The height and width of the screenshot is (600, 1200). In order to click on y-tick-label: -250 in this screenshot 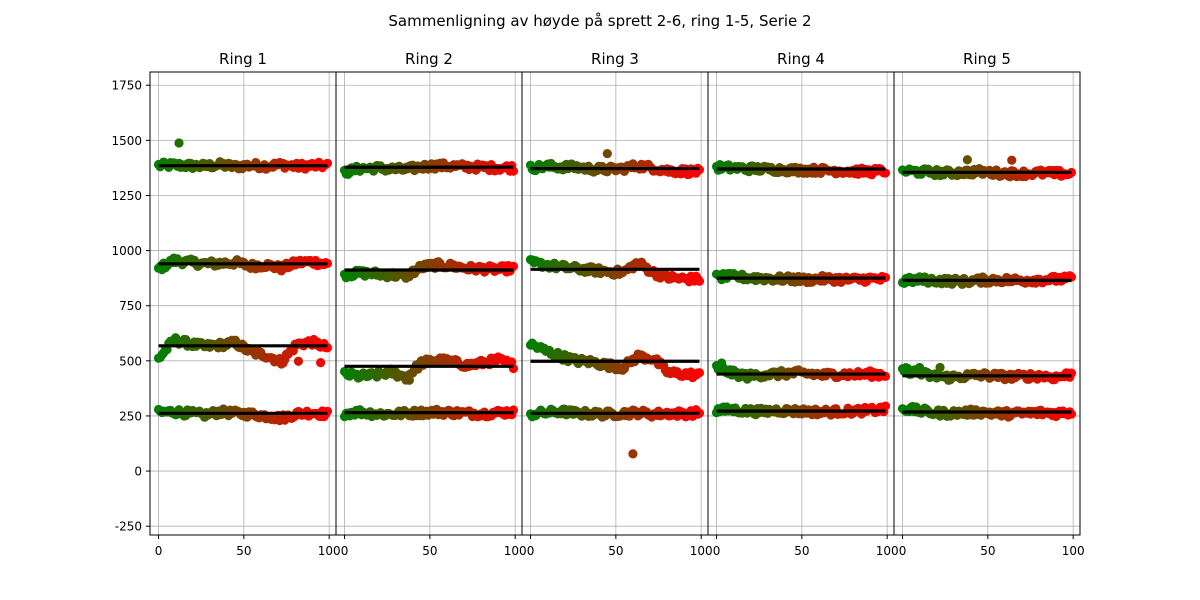, I will do `click(128, 527)`.